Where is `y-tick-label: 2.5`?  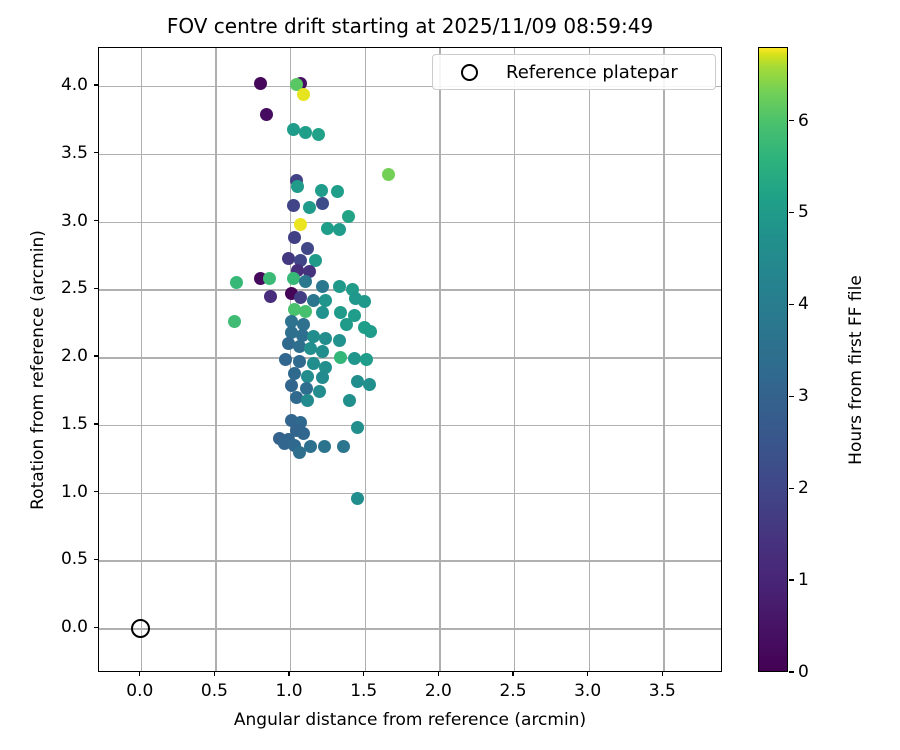
y-tick-label: 2.5 is located at coordinates (74, 288).